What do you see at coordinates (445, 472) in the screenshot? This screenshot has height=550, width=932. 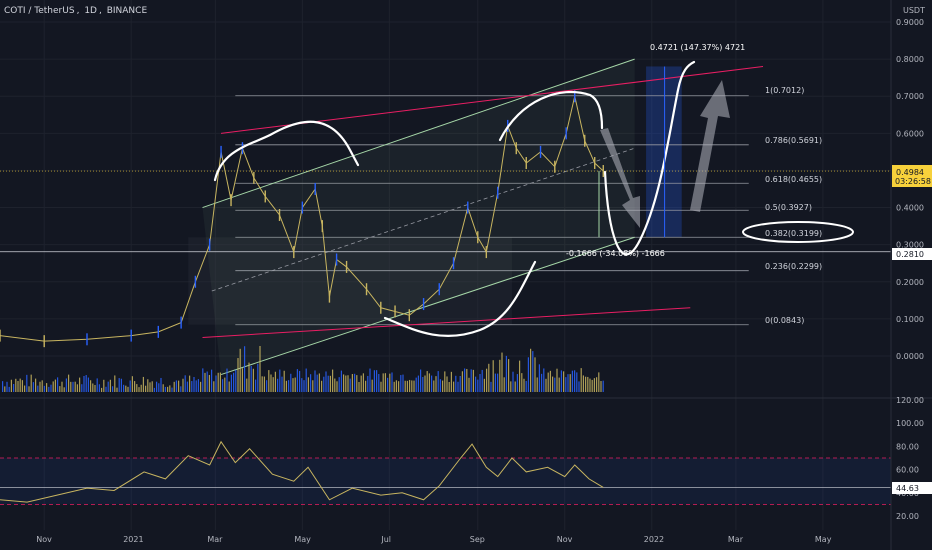 I see `rsi-pane` at bounding box center [445, 472].